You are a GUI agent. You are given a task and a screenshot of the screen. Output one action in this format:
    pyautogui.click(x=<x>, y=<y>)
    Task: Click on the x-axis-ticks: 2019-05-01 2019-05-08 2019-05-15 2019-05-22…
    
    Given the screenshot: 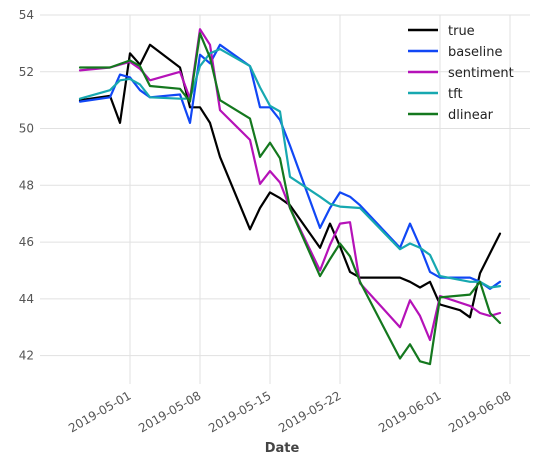 What is the action you would take?
    pyautogui.click(x=289, y=411)
    